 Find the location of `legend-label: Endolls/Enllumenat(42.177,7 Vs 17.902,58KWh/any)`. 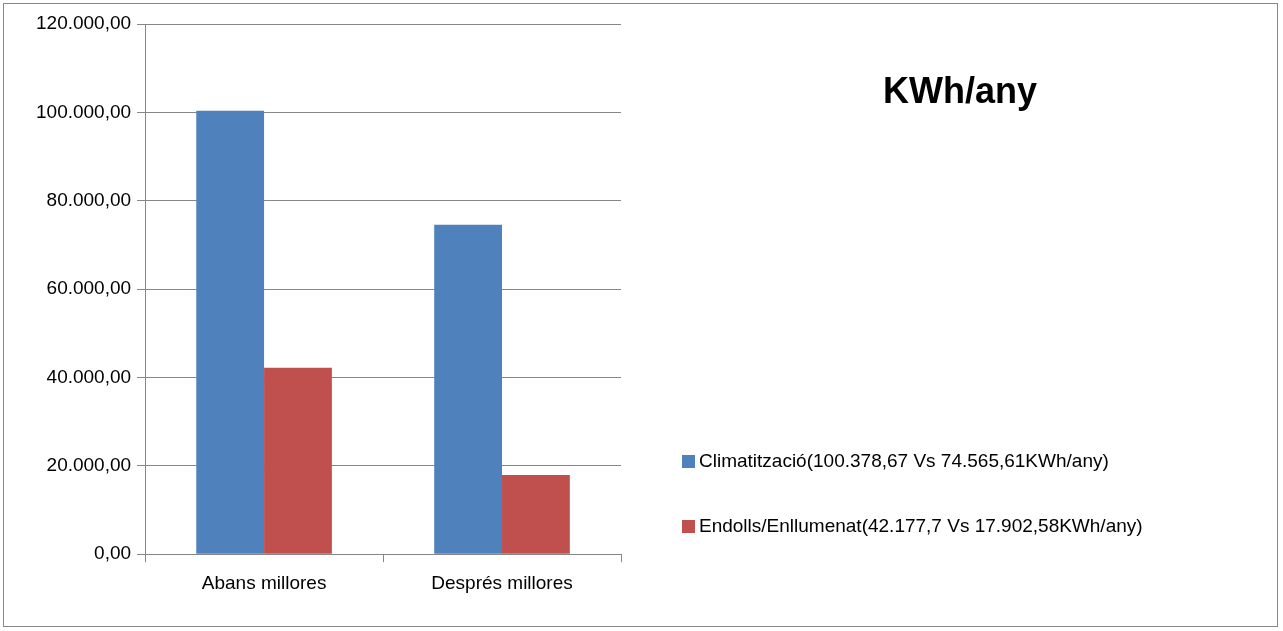

legend-label: Endolls/Enllumenat(42.177,7 Vs 17.902,58KWh/any) is located at coordinates (921, 526).